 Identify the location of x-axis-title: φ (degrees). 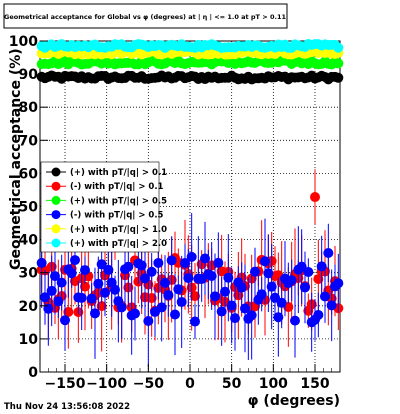
(294, 401).